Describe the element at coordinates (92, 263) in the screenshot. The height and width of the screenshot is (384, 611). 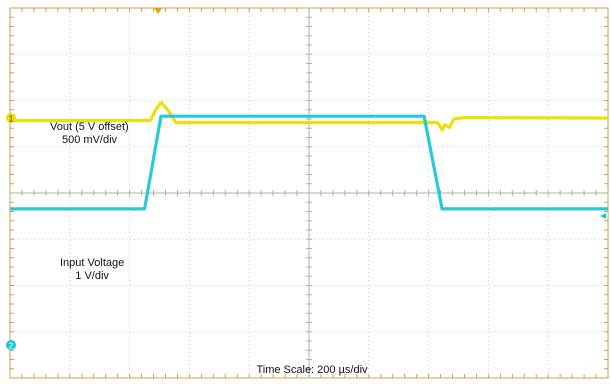
I see `input-voltage-label-line-1: Input Voltage` at that location.